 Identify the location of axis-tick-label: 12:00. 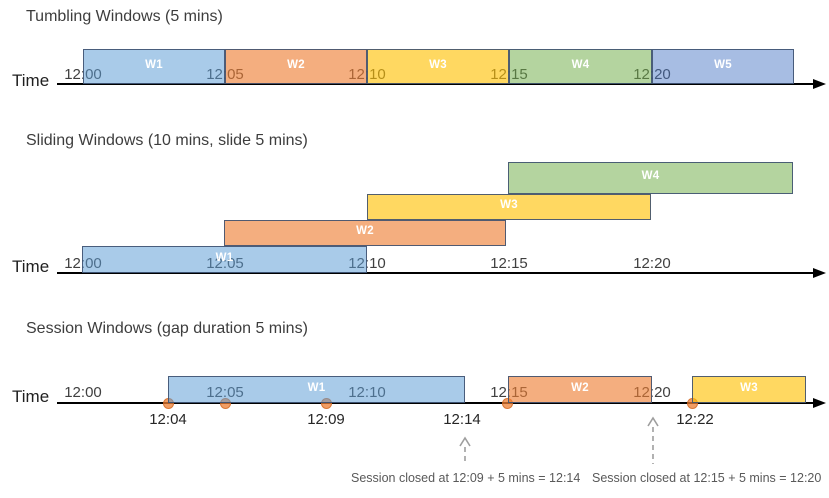
(83, 392).